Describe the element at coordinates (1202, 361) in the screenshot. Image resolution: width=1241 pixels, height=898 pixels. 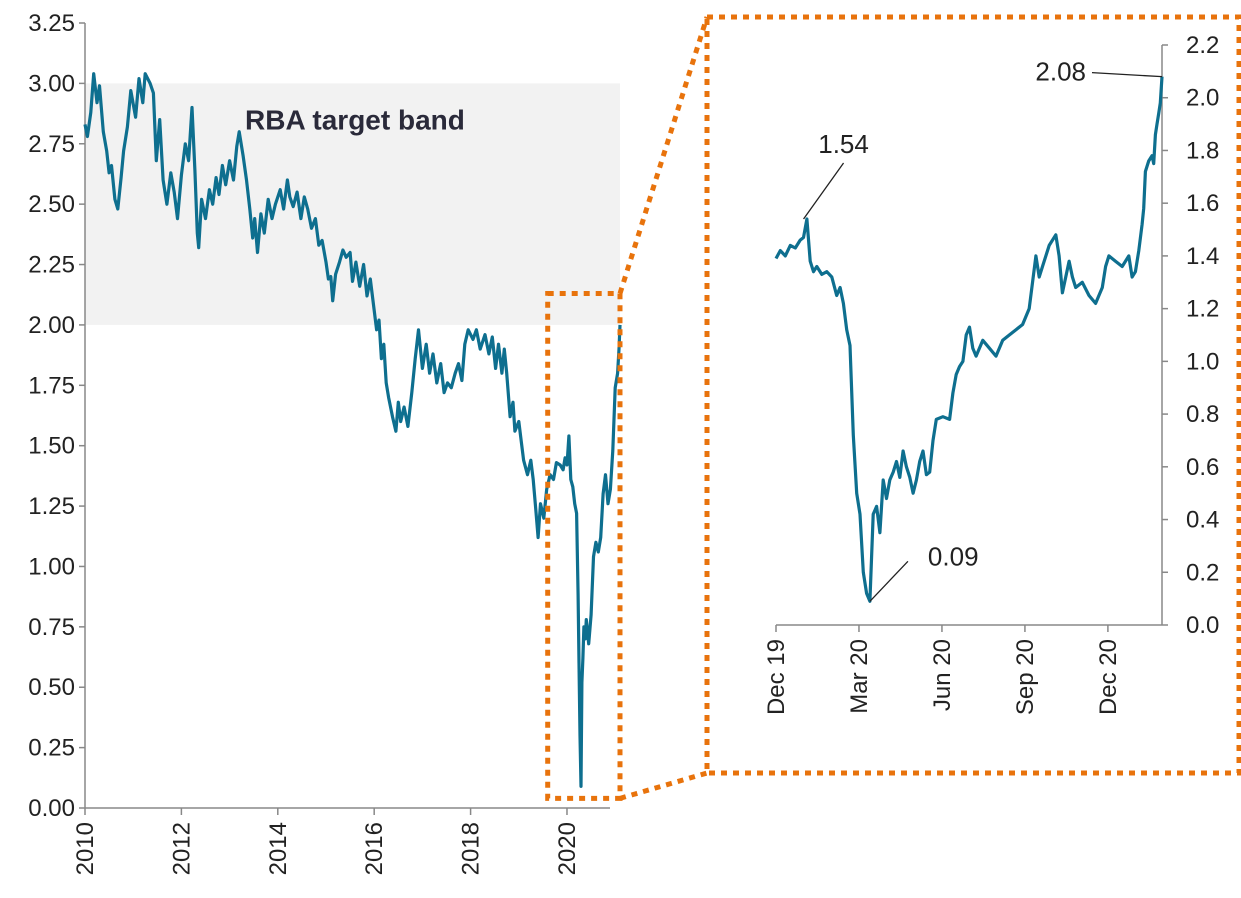
I see `inset-y-tick-label: 1.0` at that location.